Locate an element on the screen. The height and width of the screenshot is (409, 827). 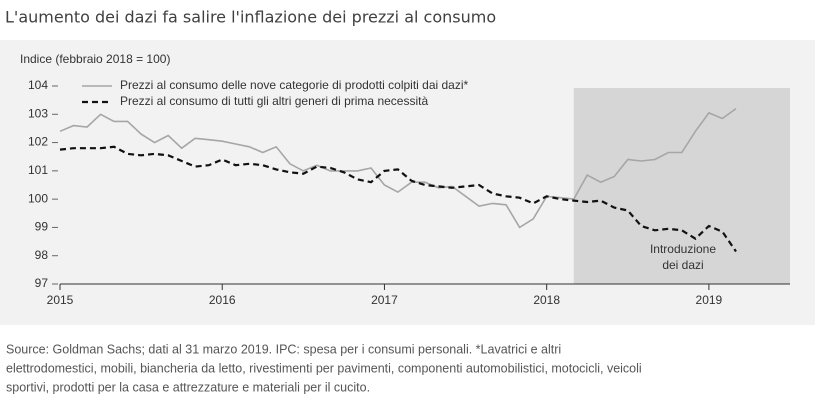
y-tick-label: 97 is located at coordinates (42, 283).